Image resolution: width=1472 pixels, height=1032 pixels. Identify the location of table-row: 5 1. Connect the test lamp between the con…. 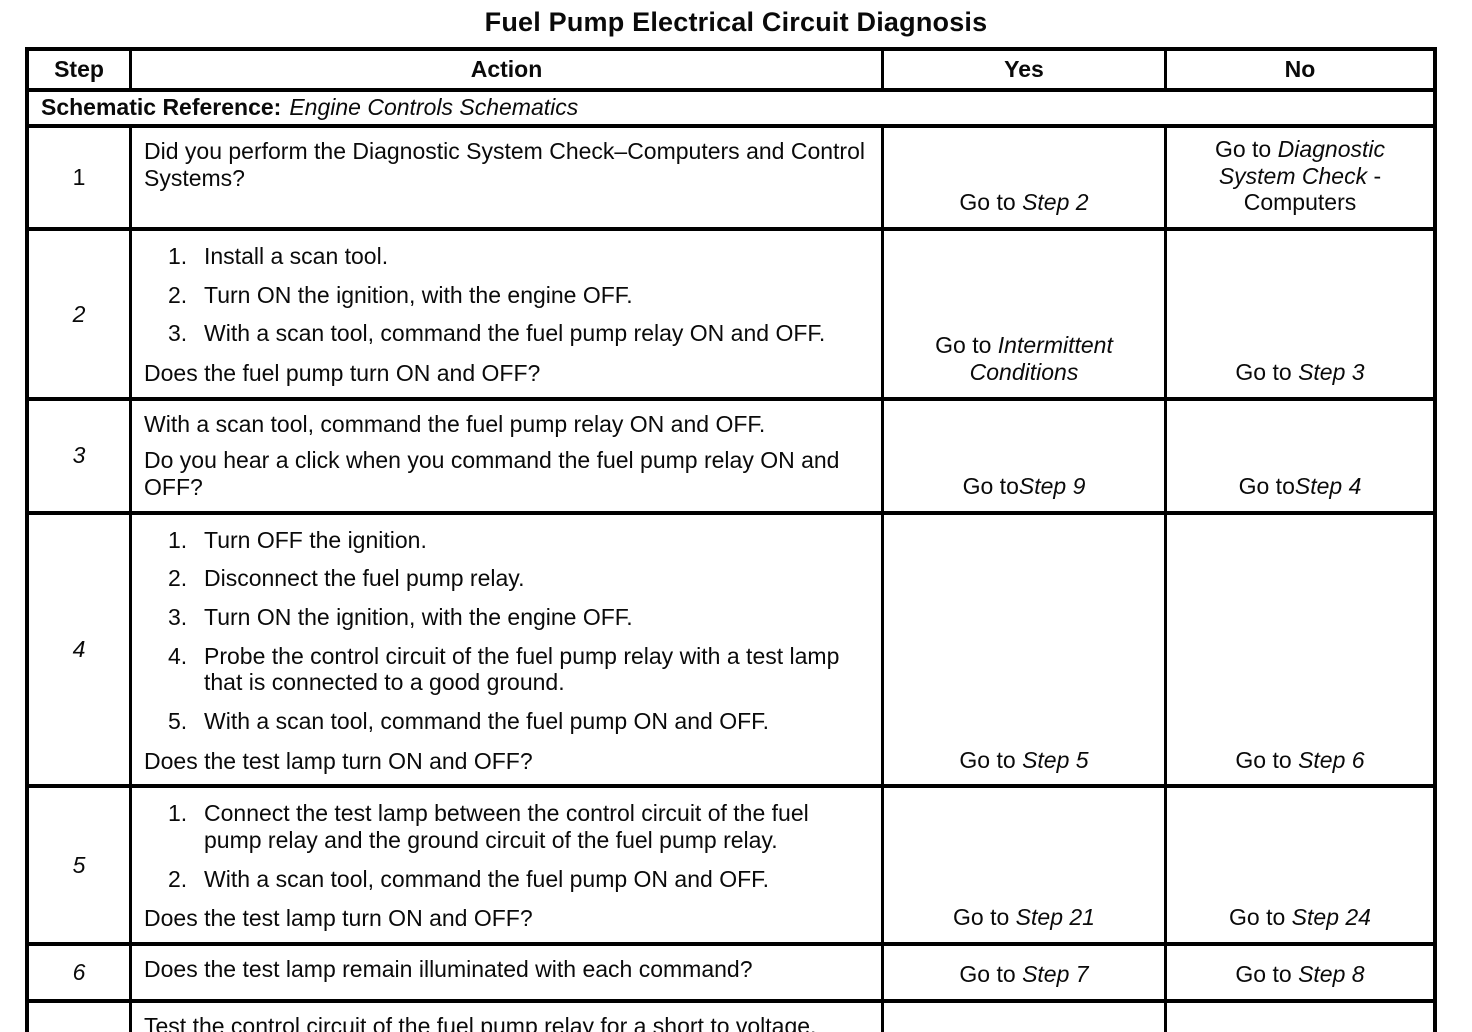
(731, 863).